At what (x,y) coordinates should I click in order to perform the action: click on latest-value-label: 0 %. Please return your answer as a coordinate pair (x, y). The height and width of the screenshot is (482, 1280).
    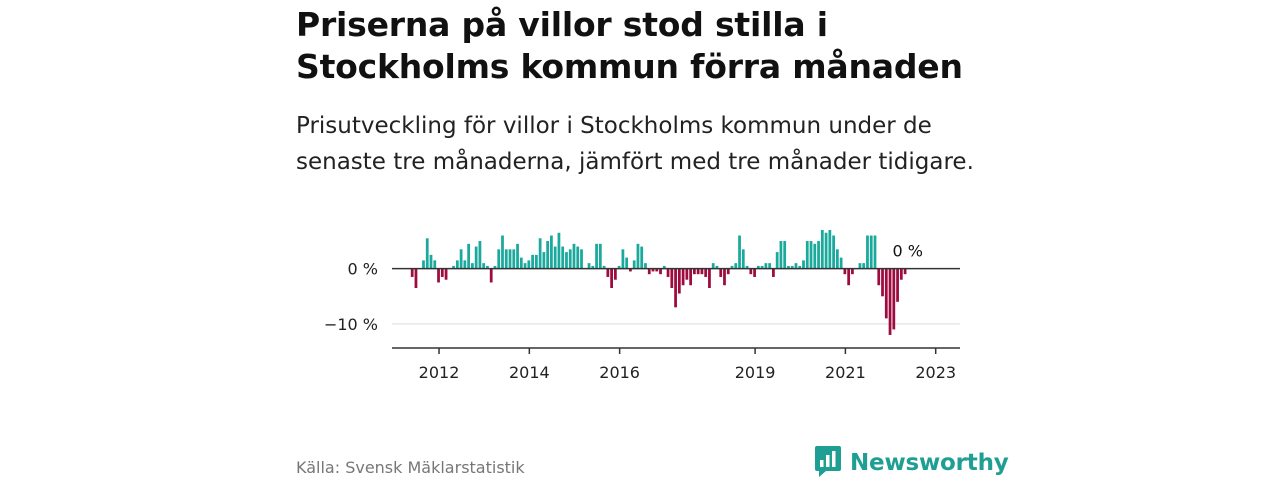
    Looking at the image, I should click on (907, 251).